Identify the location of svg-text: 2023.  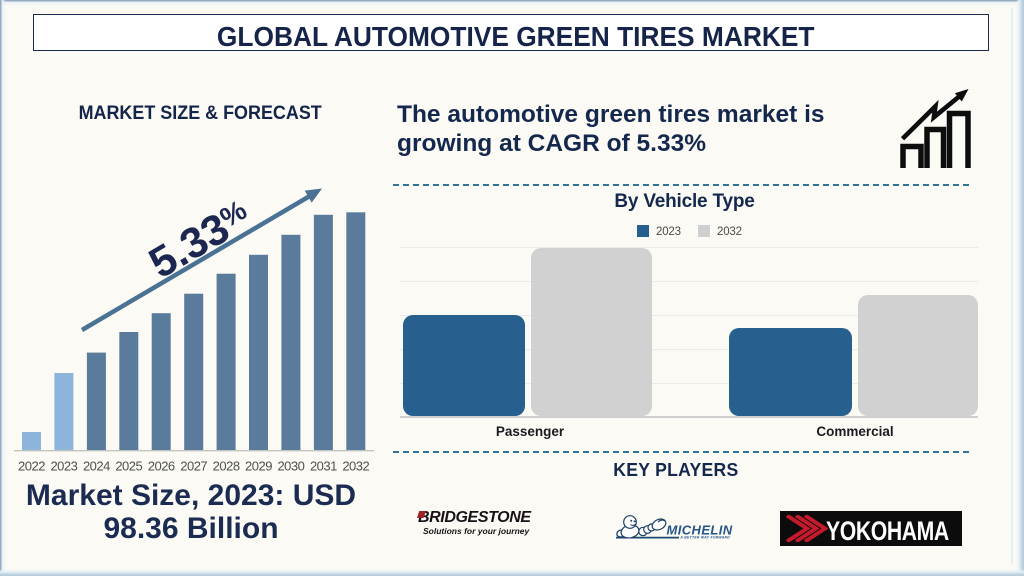
(63, 466).